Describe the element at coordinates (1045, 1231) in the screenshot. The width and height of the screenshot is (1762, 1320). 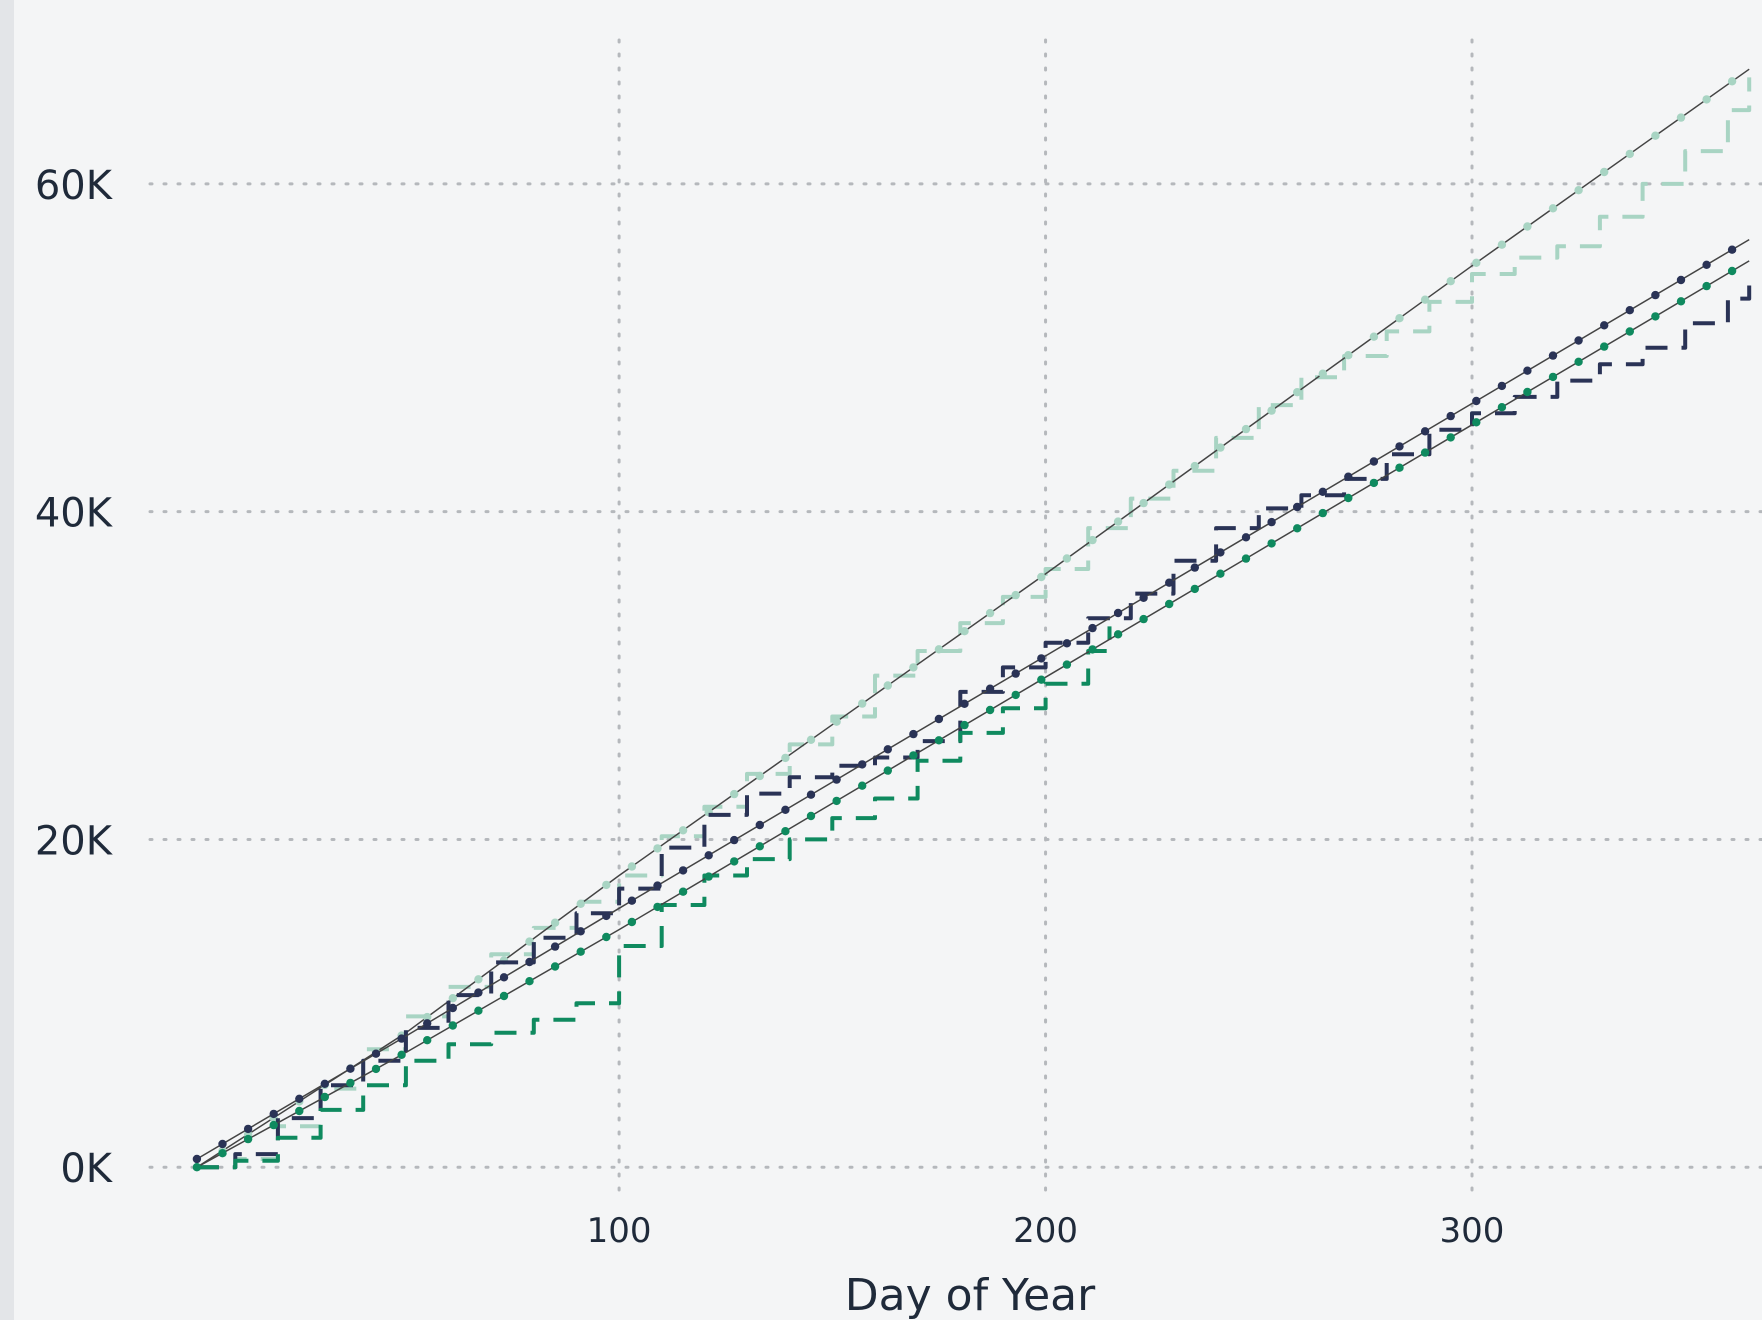
I see `x-tick-label: 200` at that location.